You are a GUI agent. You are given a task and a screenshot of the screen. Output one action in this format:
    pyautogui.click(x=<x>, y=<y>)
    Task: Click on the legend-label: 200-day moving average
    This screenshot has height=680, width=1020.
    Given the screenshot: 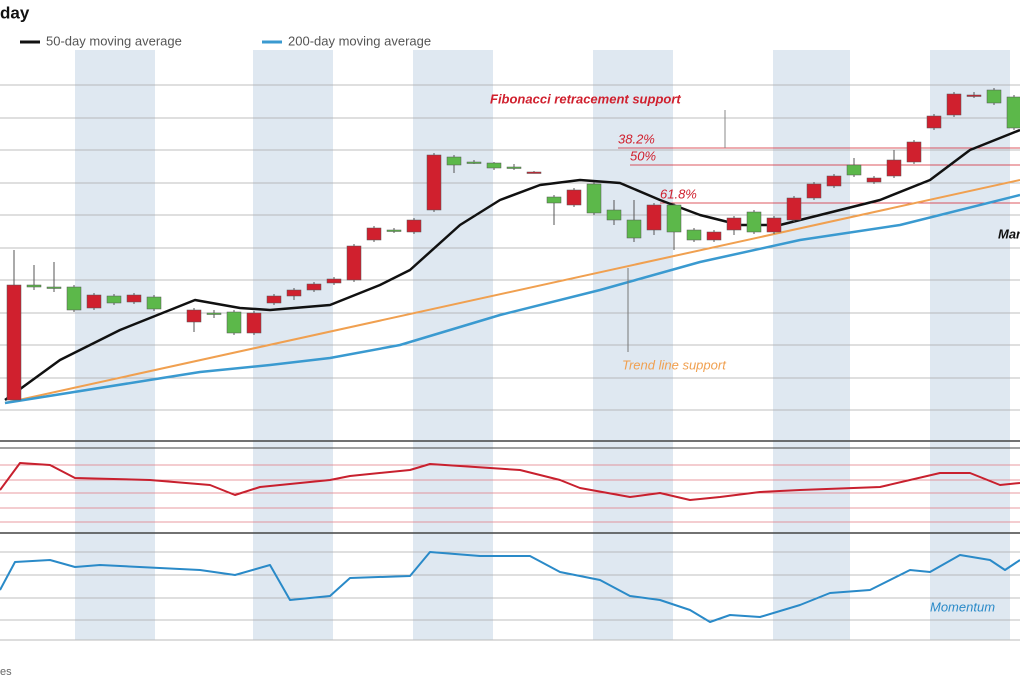 What is the action you would take?
    pyautogui.click(x=359, y=40)
    